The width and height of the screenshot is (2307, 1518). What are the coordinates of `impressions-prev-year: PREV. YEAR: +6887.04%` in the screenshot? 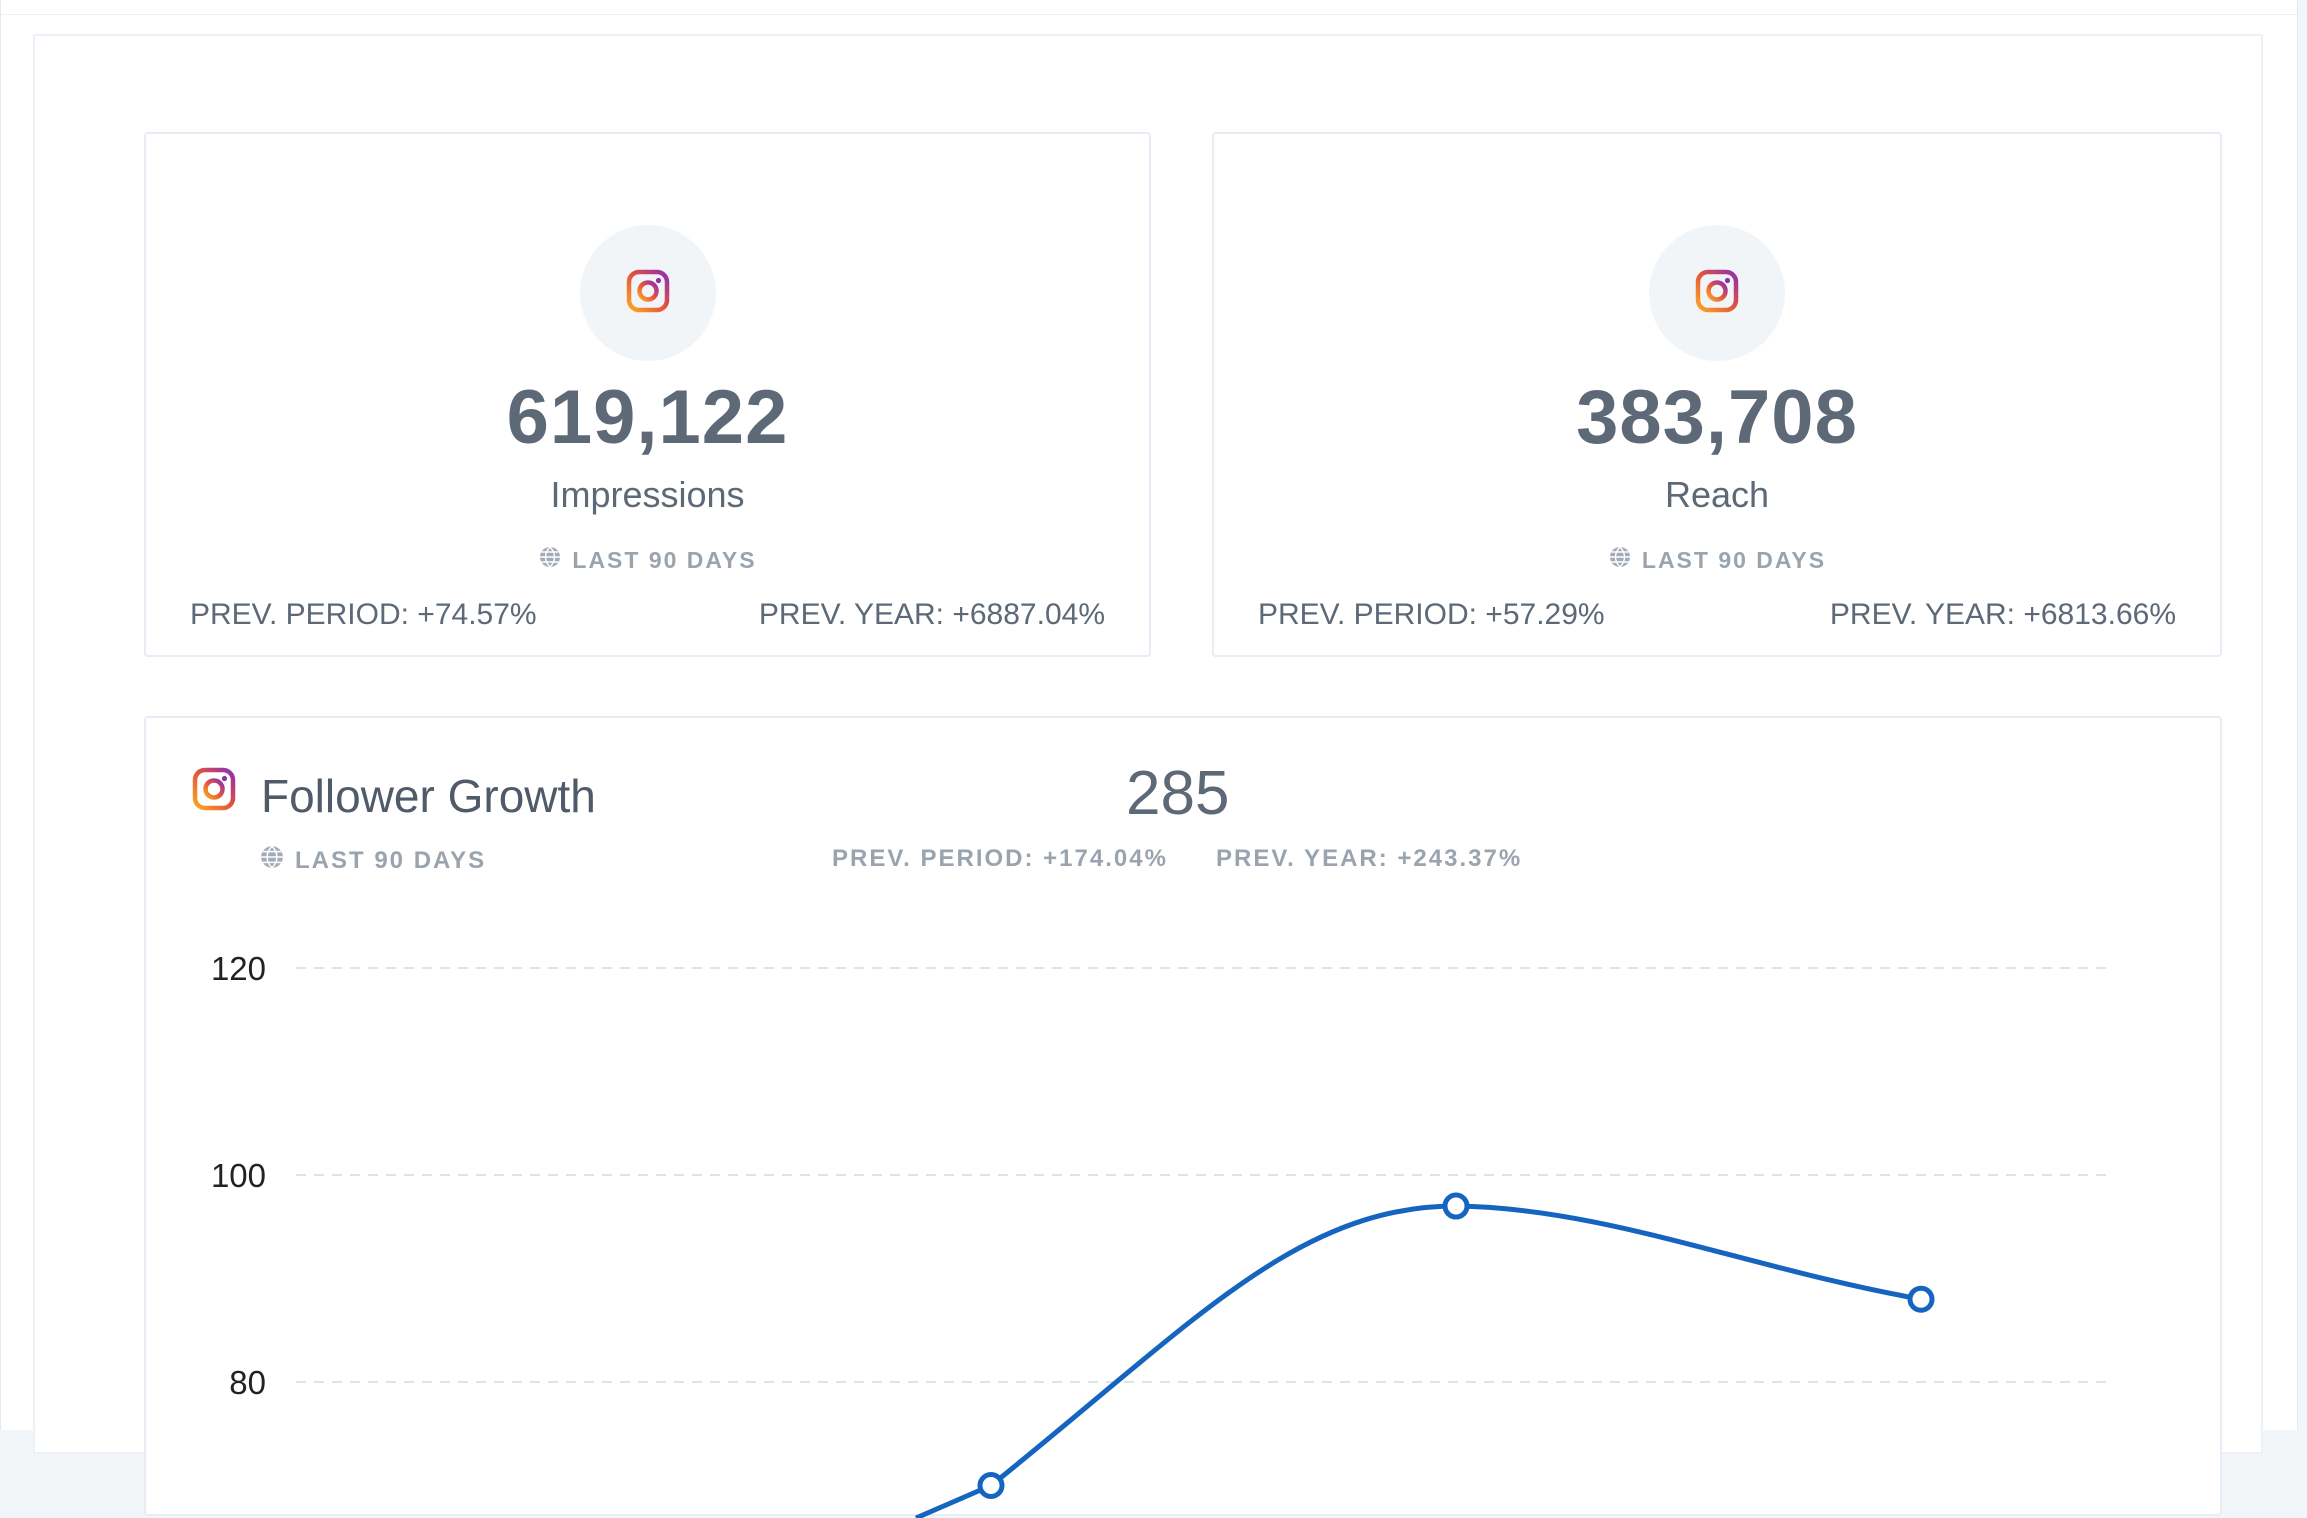 It's located at (931, 614).